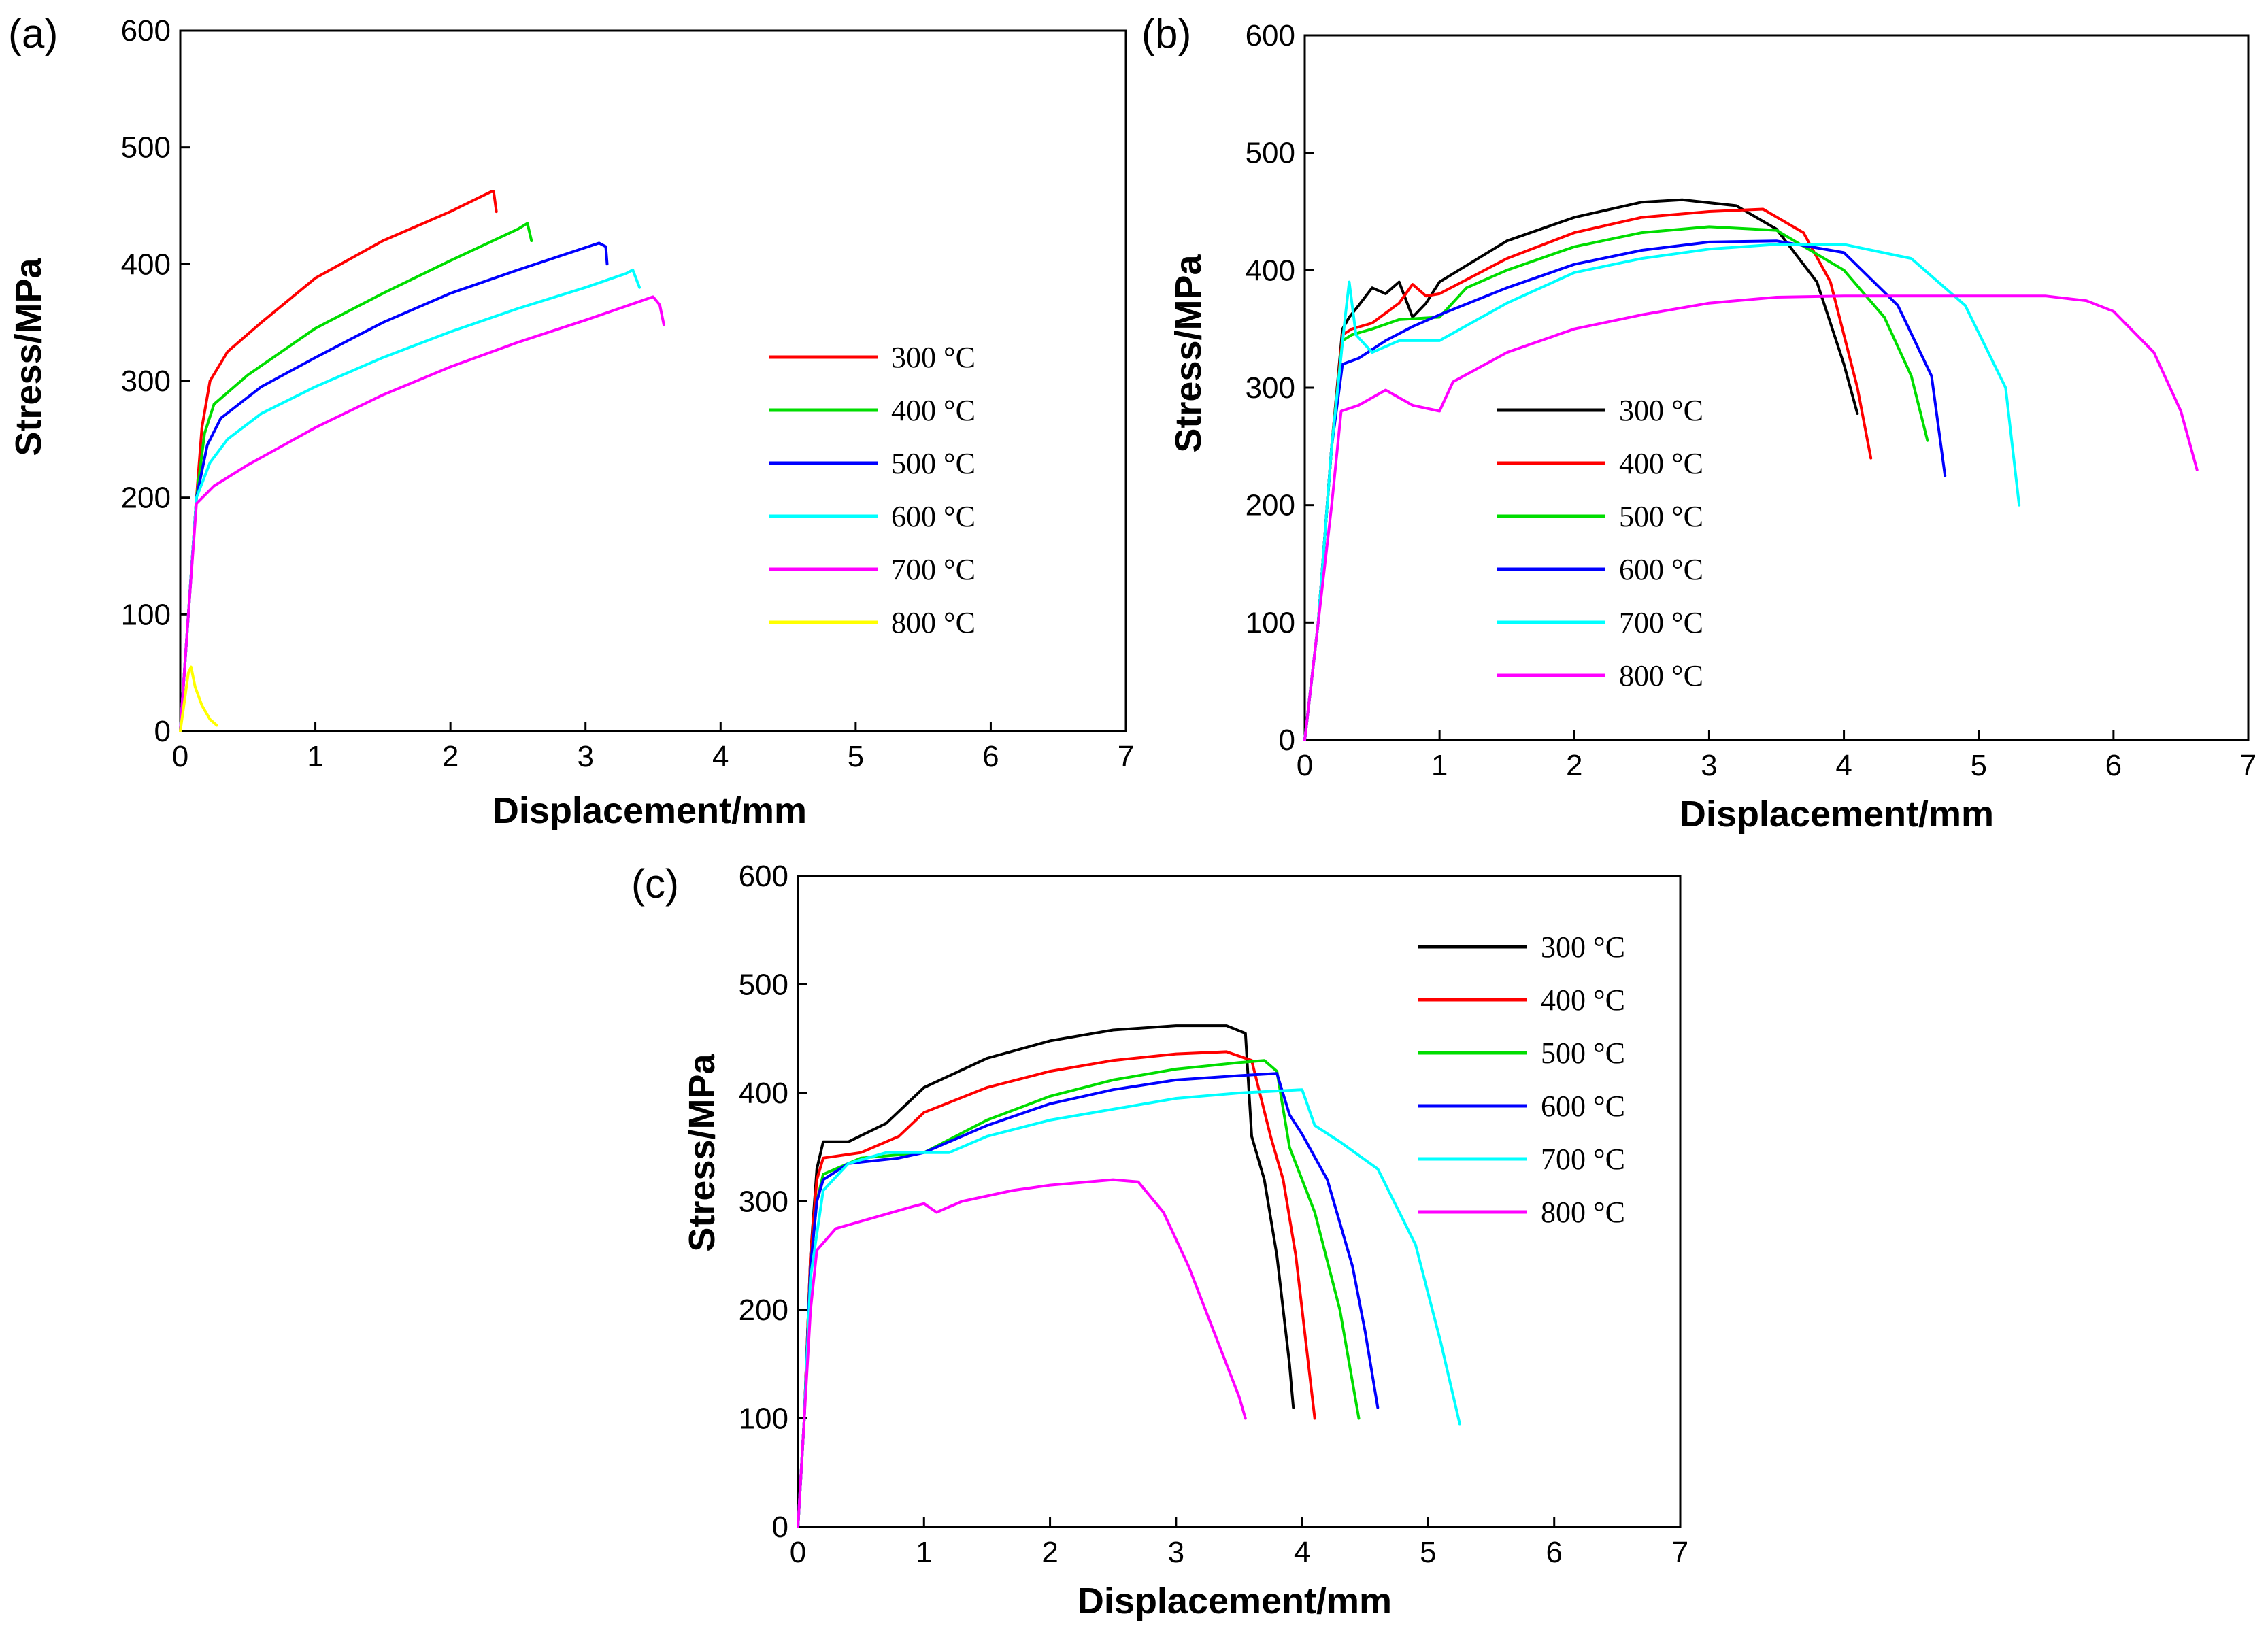 This screenshot has width=2268, height=1635. Describe the element at coordinates (1176, 1552) in the screenshot. I see `panel-c-xtick-label-3: 3` at that location.